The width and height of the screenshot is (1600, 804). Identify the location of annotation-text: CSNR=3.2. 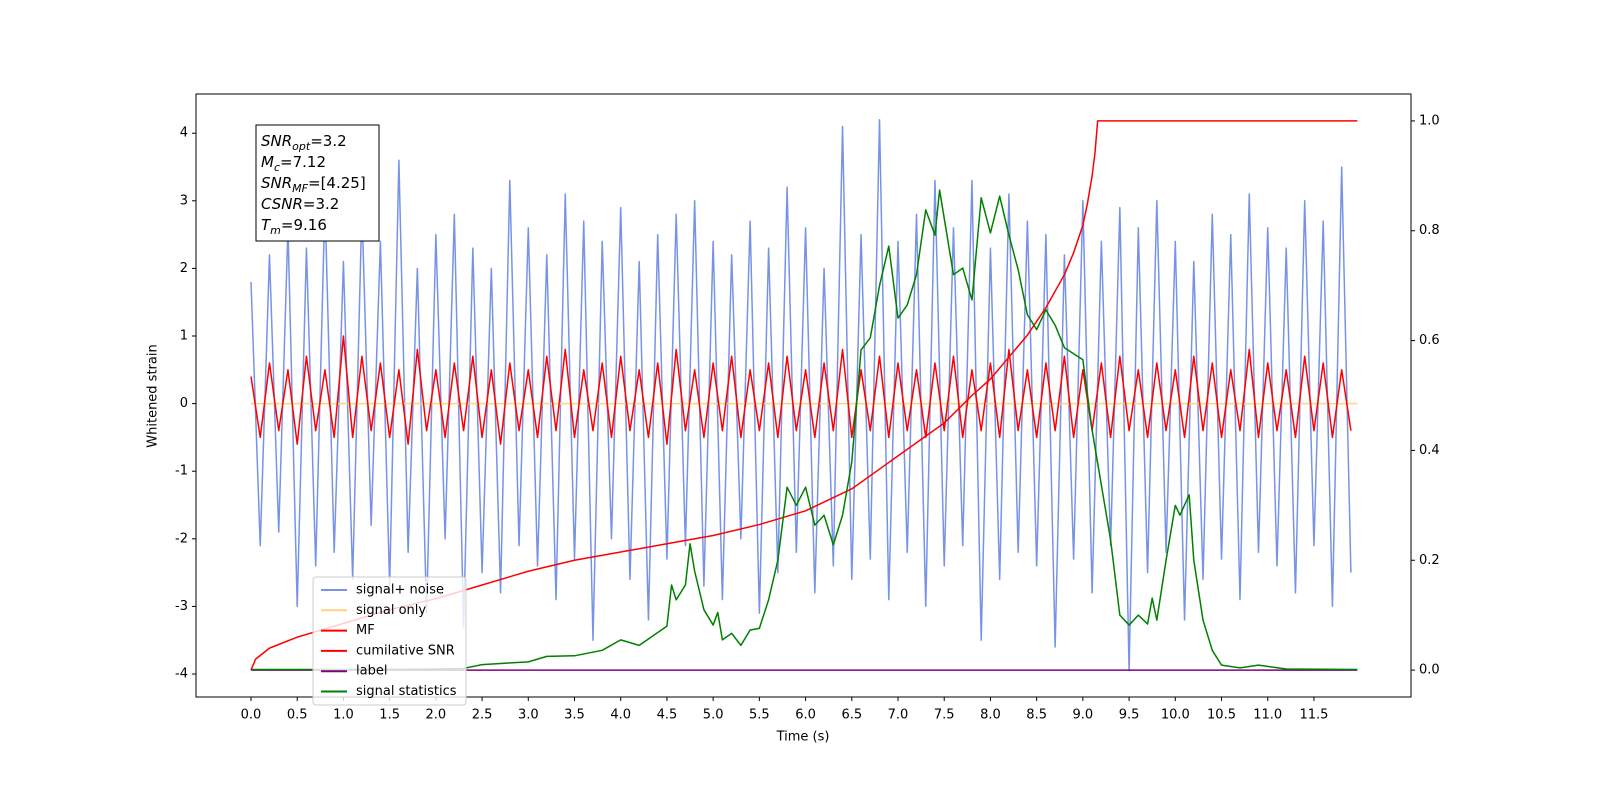
(300, 204).